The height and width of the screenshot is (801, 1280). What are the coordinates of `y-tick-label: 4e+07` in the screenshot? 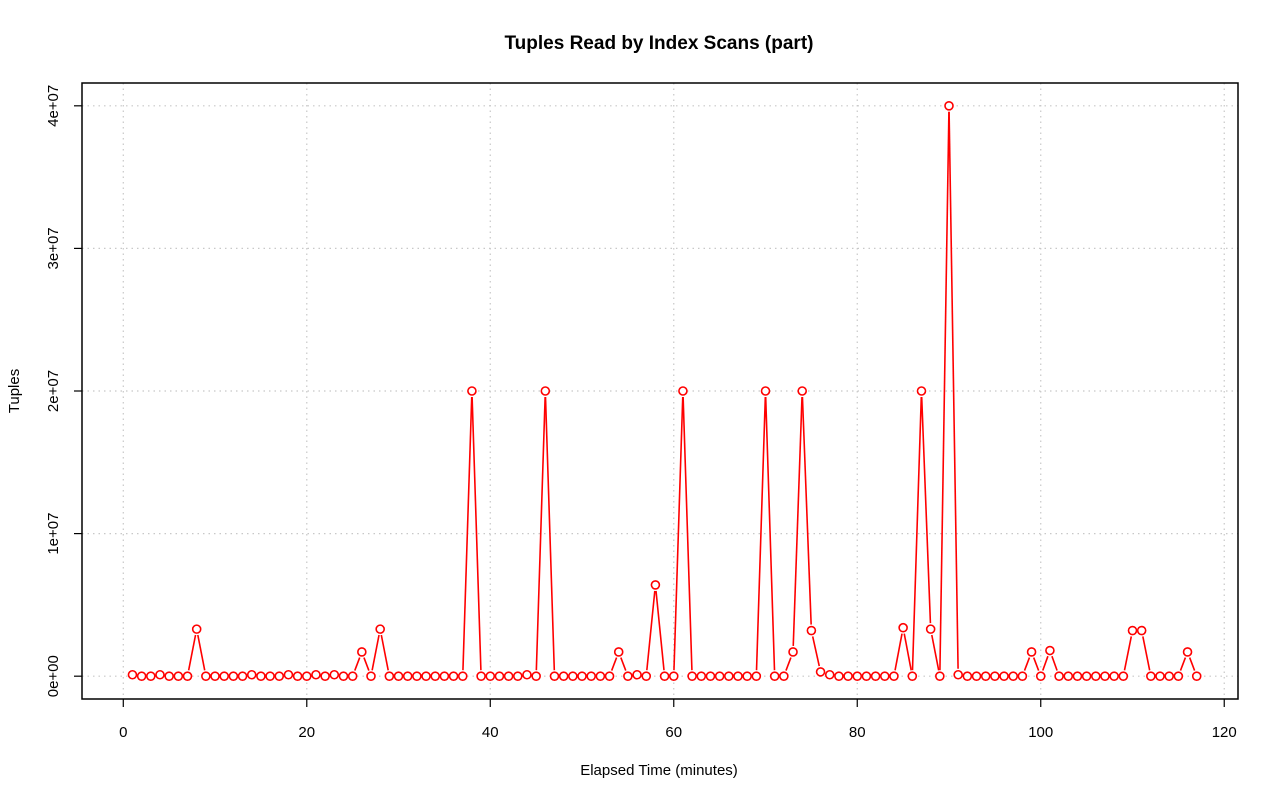 It's located at (53, 106).